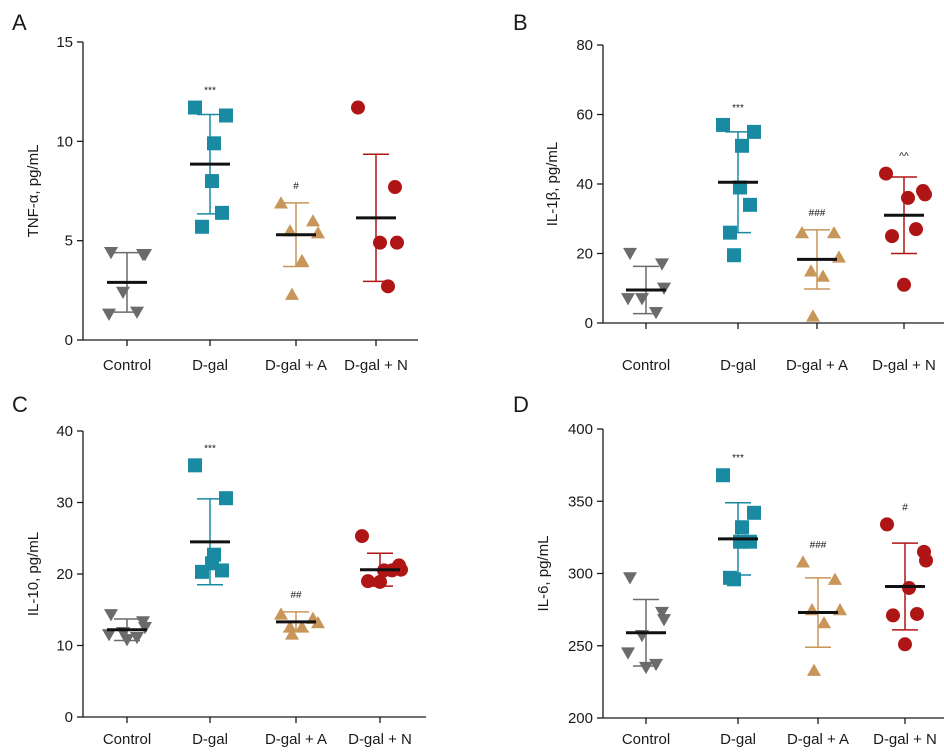 Image resolution: width=944 pixels, height=754 pixels. Describe the element at coordinates (64, 503) in the screenshot. I see `y-tick-label: 30` at that location.